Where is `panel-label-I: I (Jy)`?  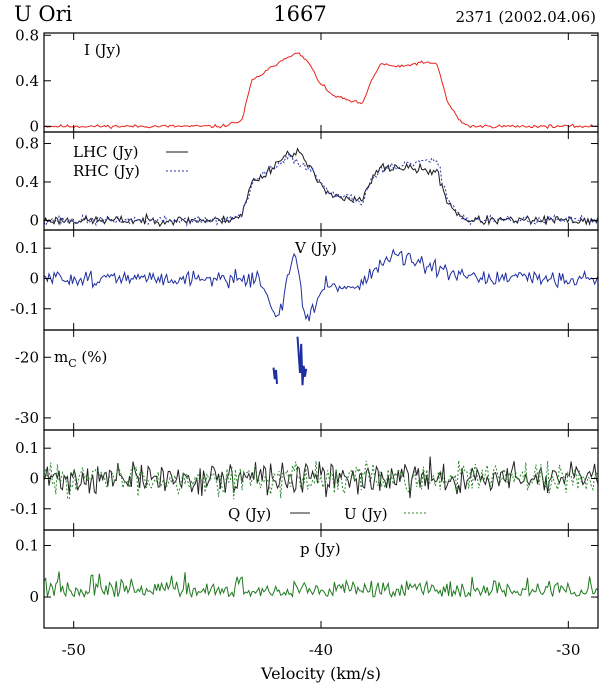
panel-label-I: I (Jy) is located at coordinates (102, 50).